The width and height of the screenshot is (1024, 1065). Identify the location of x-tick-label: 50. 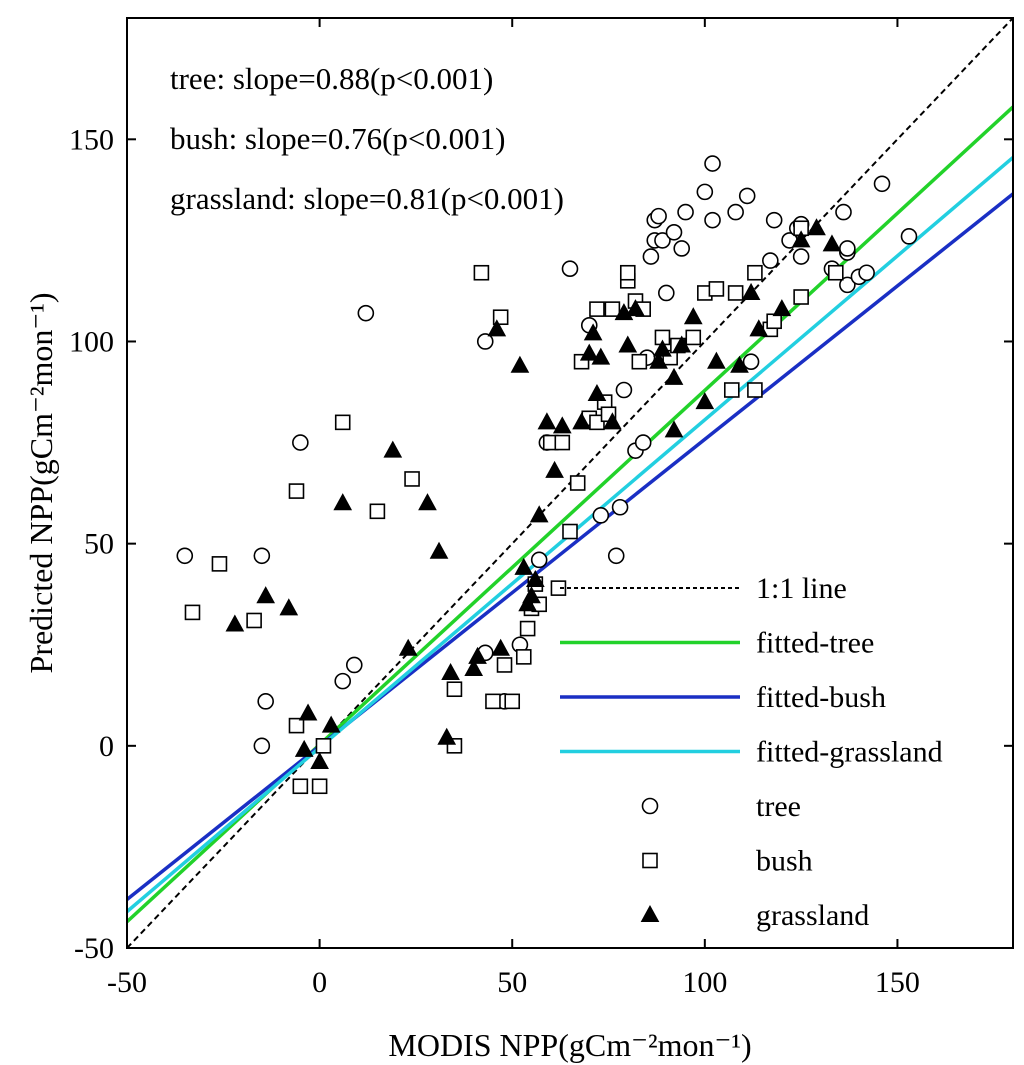
(512, 982).